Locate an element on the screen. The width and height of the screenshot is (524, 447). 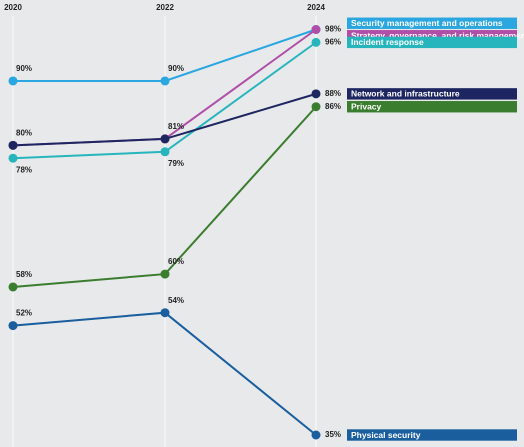
value-label: 86% is located at coordinates (333, 106).